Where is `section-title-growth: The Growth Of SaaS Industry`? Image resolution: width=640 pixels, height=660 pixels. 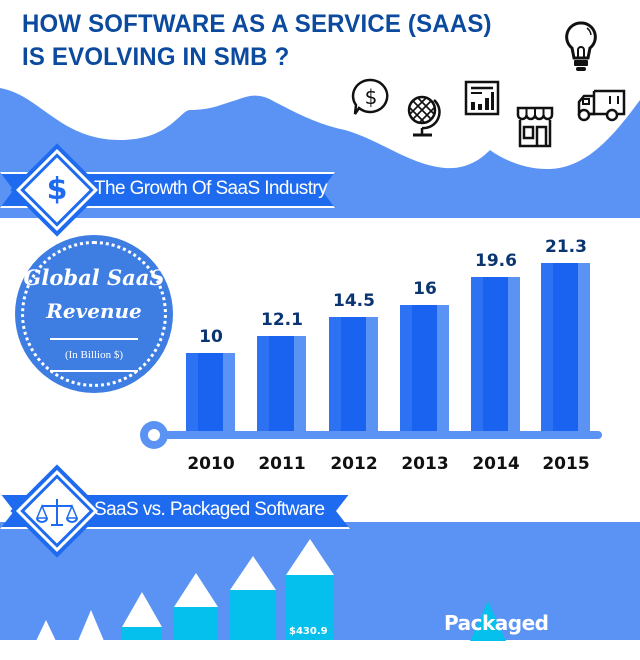
section-title-growth: The Growth Of SaaS Industry is located at coordinates (211, 188).